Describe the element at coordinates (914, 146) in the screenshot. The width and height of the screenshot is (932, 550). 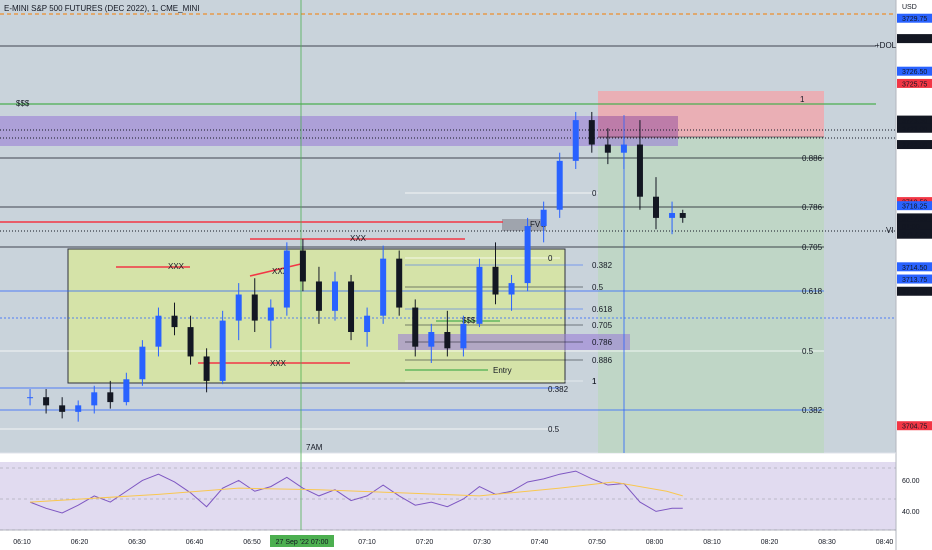
I see `price-tag-text: 3722.00` at that location.